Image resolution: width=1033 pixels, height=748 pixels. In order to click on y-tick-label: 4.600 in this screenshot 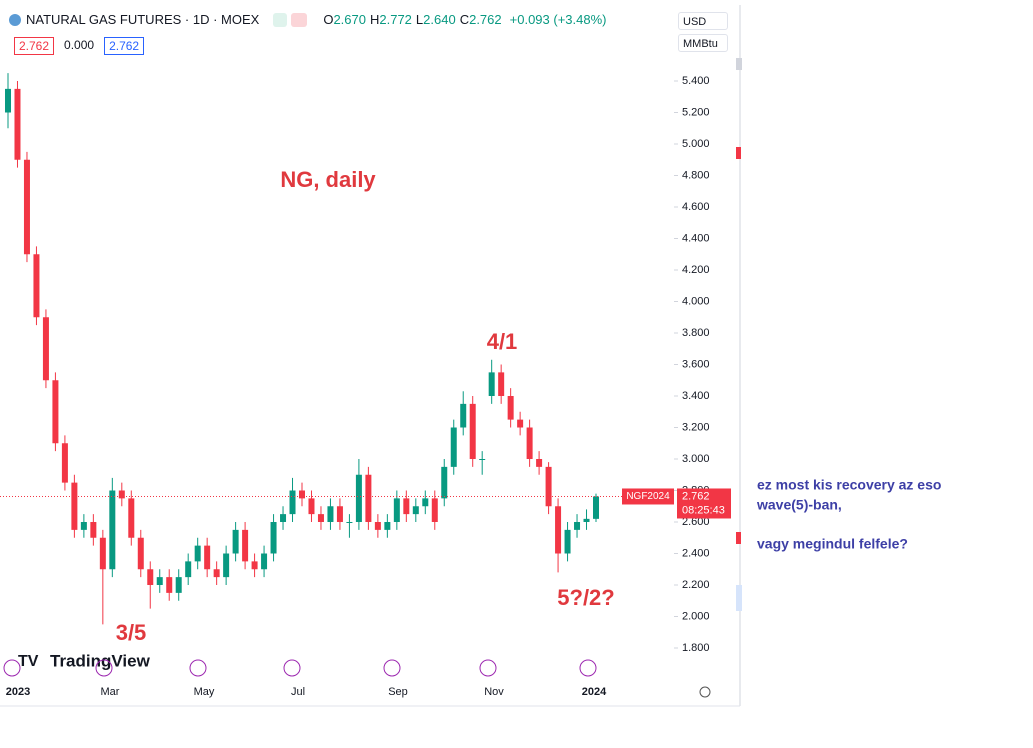, I will do `click(696, 207)`.